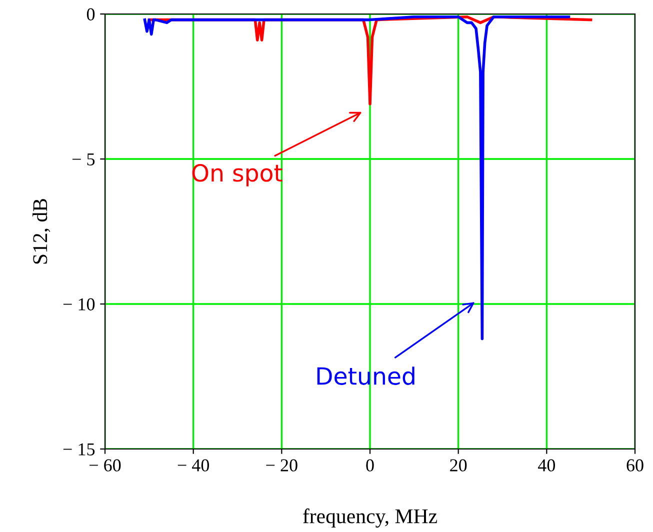  I want to click on x-tick-label: 40, so click(547, 465).